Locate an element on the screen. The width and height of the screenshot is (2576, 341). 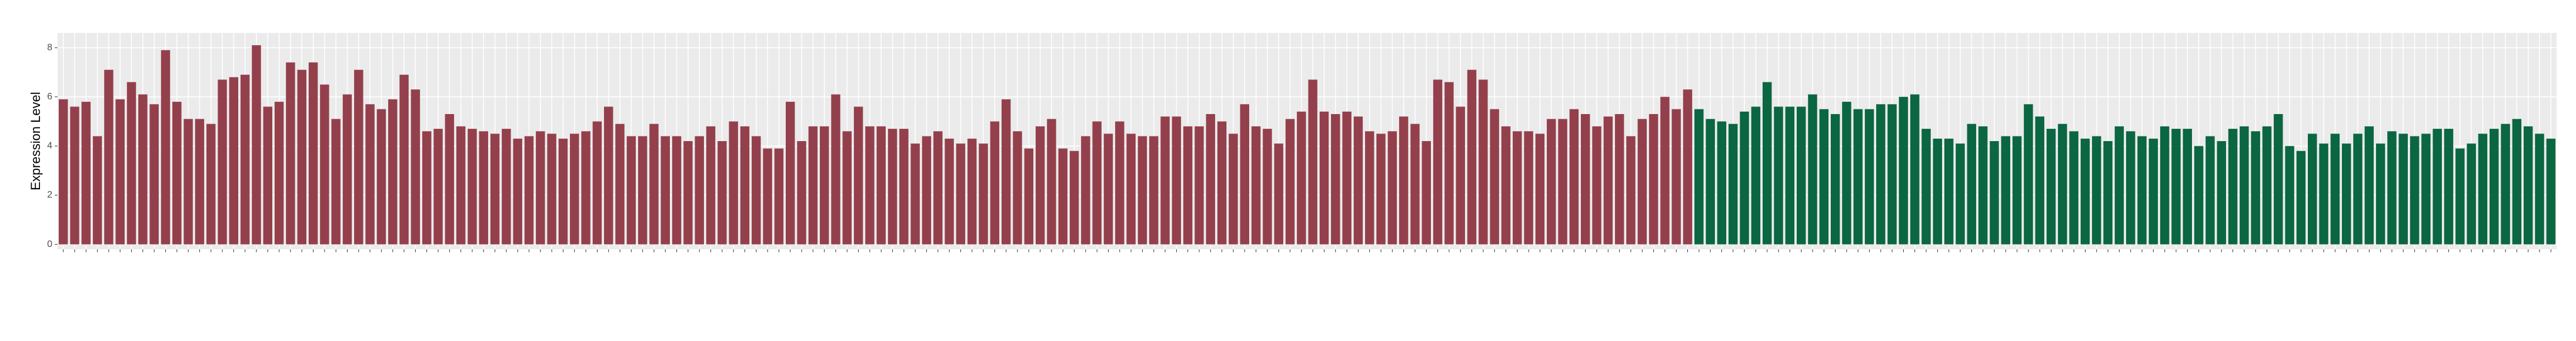
y-tick-label: 6 is located at coordinates (49, 97).